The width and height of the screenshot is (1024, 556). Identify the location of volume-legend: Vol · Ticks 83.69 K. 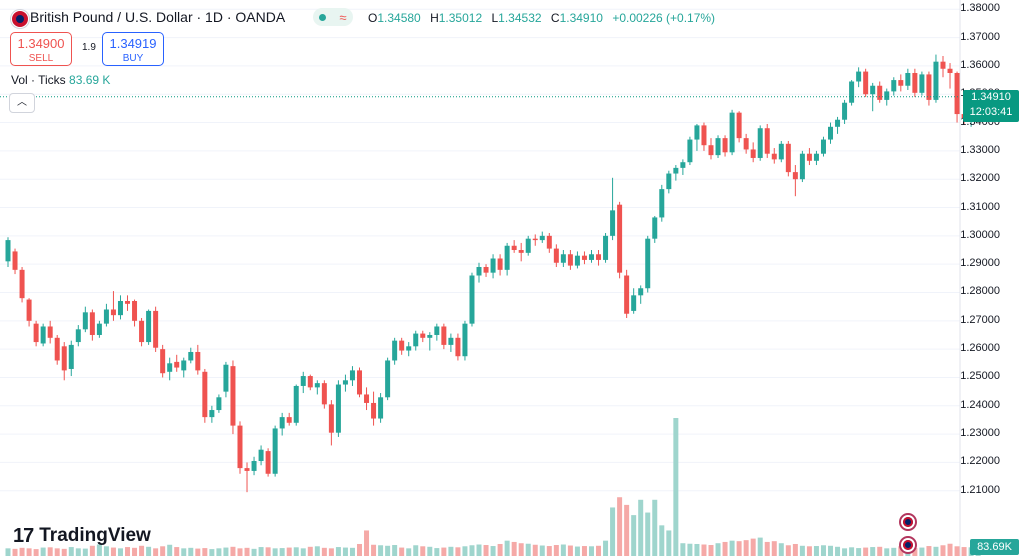
(60, 80).